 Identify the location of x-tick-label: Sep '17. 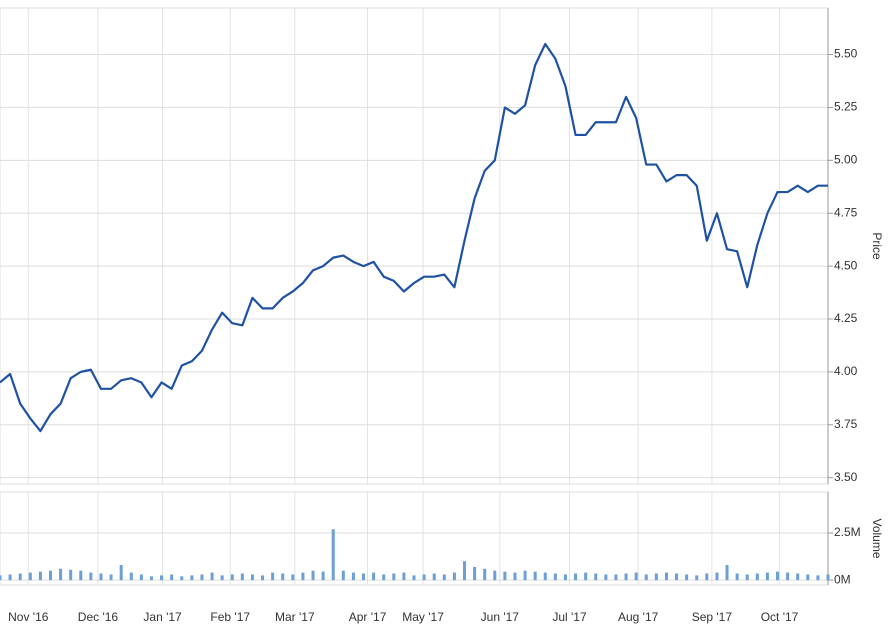
(712, 617).